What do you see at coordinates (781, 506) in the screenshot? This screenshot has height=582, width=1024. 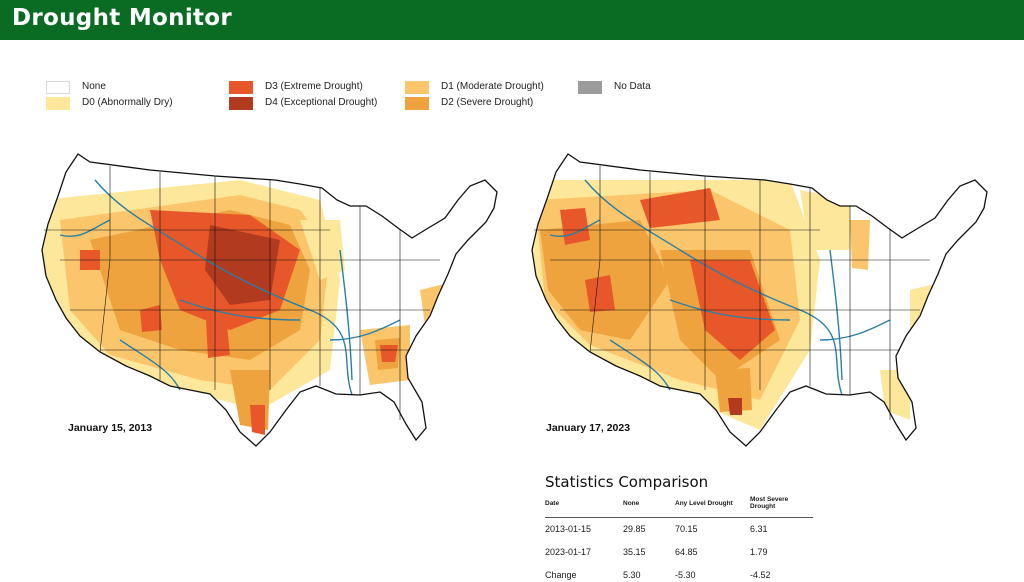 I see `stats-header-most-severe: Most Severe Drought` at bounding box center [781, 506].